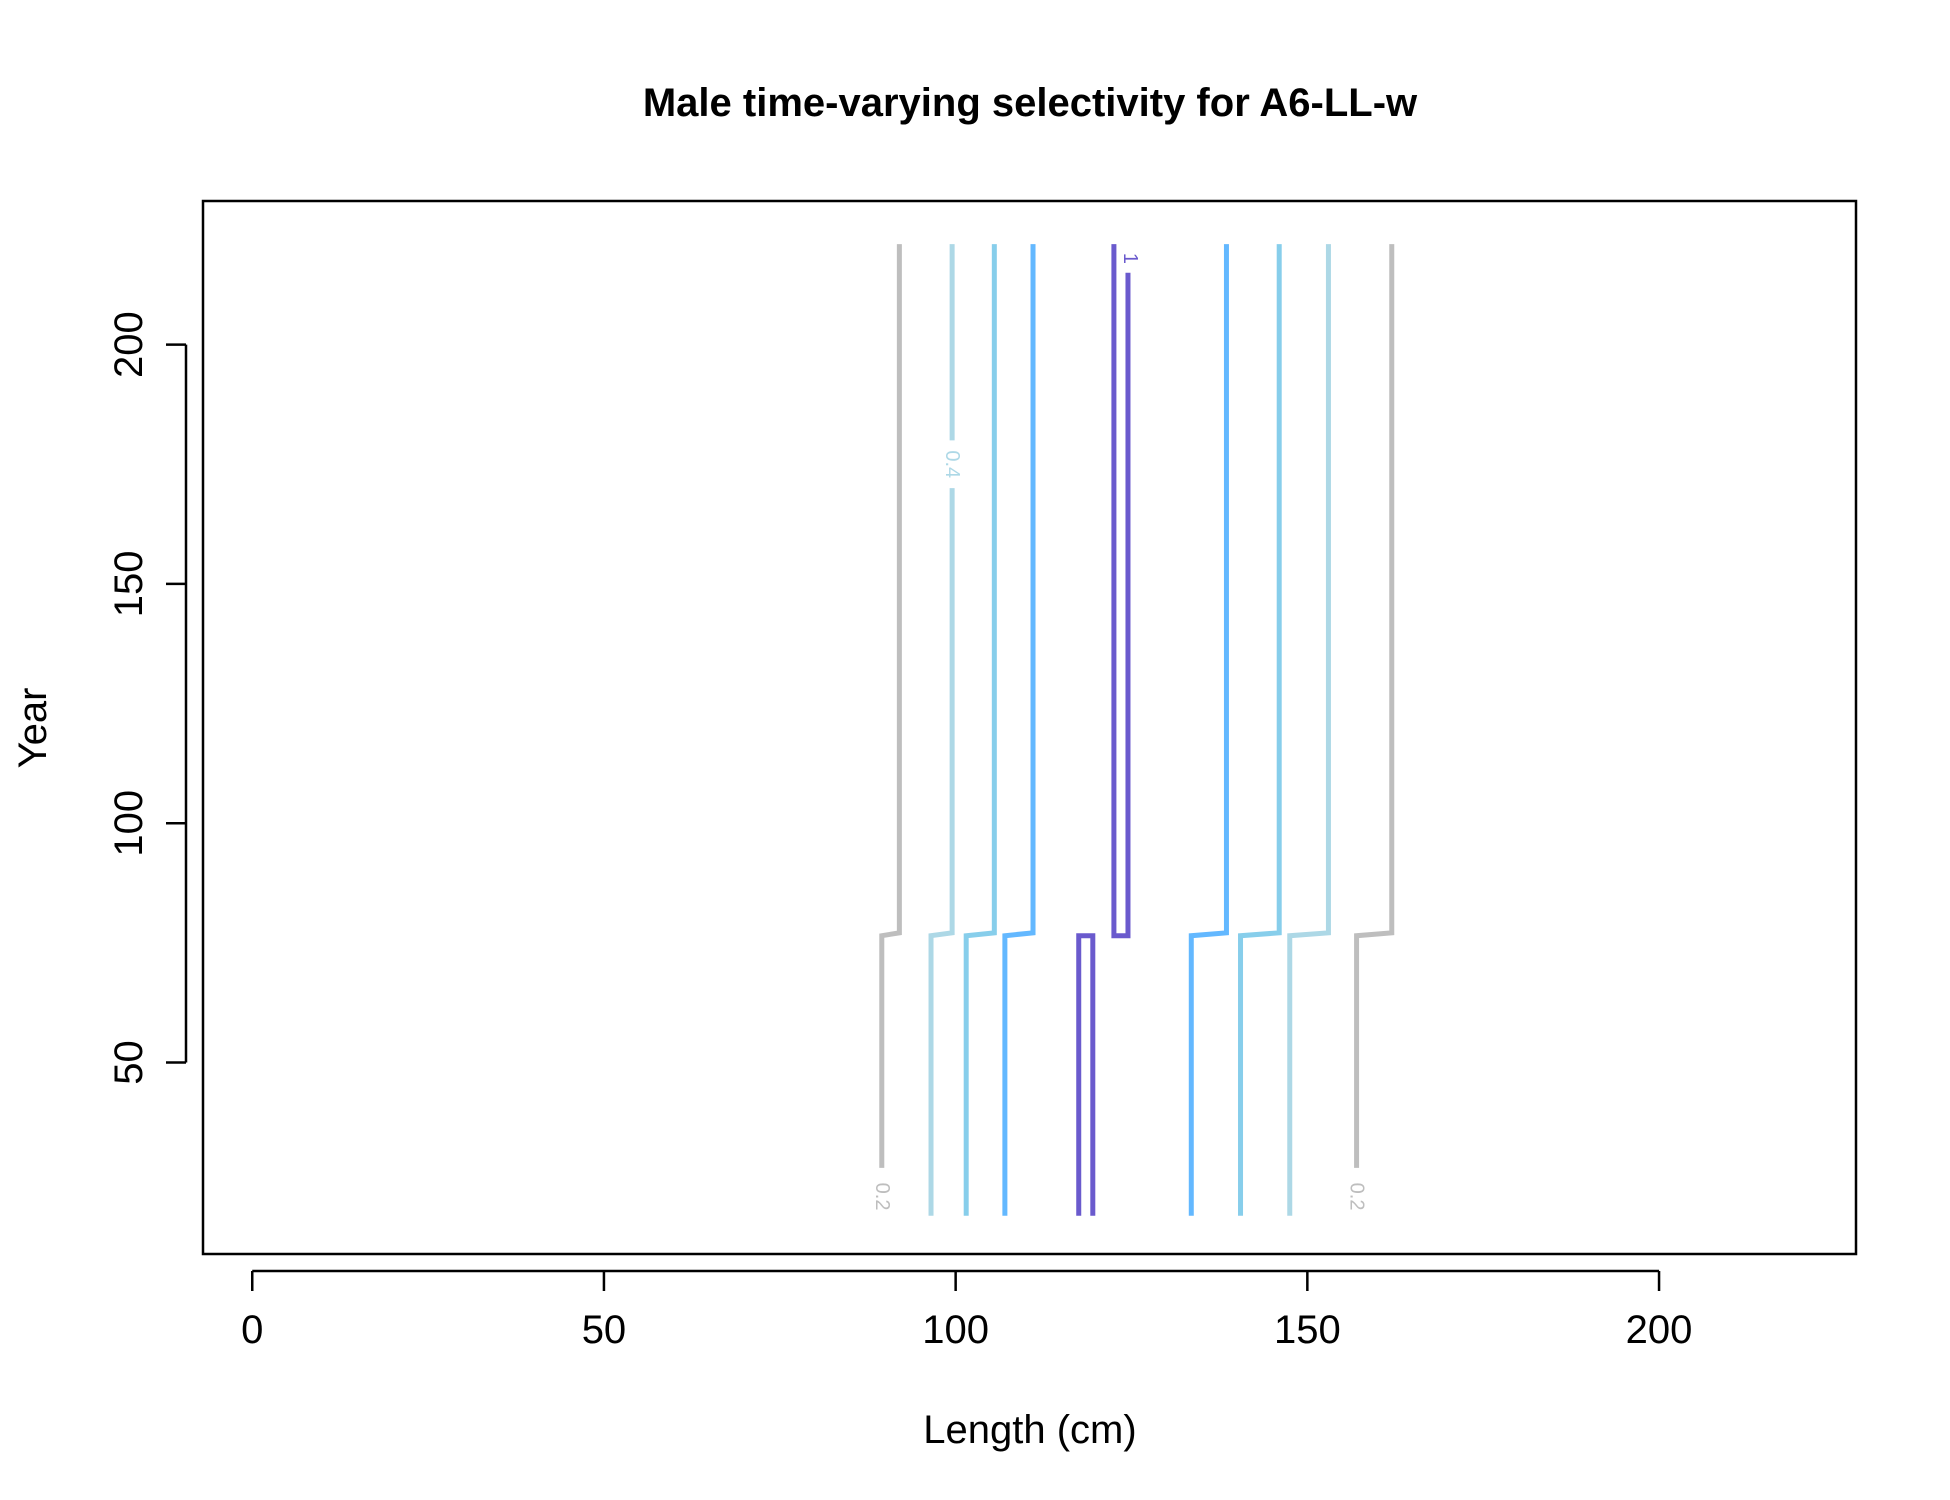 The image size is (1950, 1500). What do you see at coordinates (604, 1330) in the screenshot?
I see `x-tick-label: 50` at bounding box center [604, 1330].